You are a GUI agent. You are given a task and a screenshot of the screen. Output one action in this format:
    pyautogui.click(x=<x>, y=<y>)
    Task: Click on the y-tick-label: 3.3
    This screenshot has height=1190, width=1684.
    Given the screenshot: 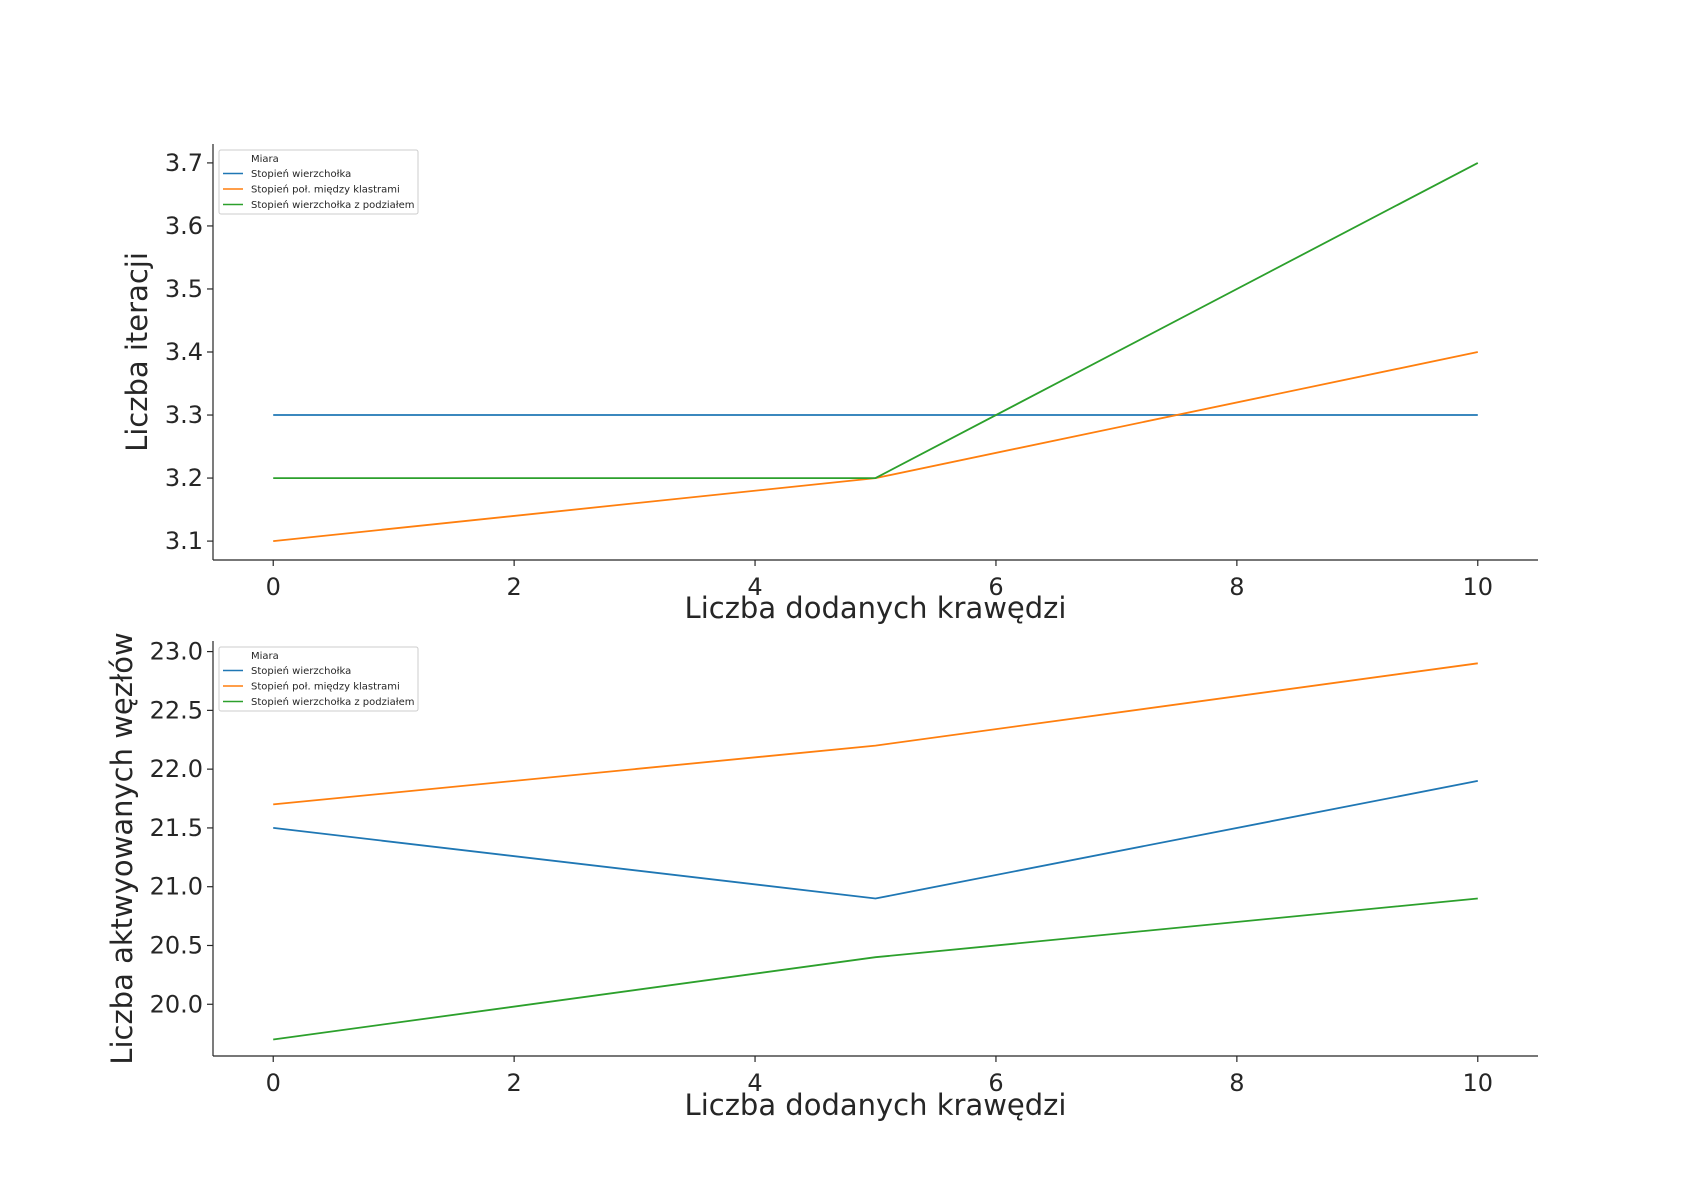 What is the action you would take?
    pyautogui.click(x=184, y=415)
    